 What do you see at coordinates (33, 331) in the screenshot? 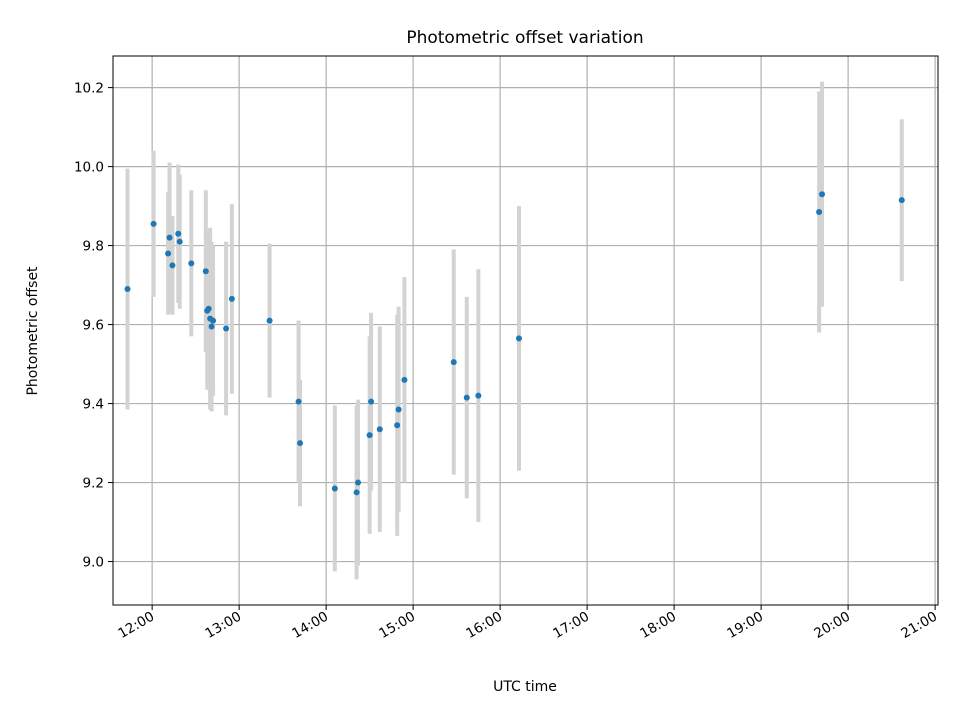
I see `y-axis-label: Photometric offset` at bounding box center [33, 331].